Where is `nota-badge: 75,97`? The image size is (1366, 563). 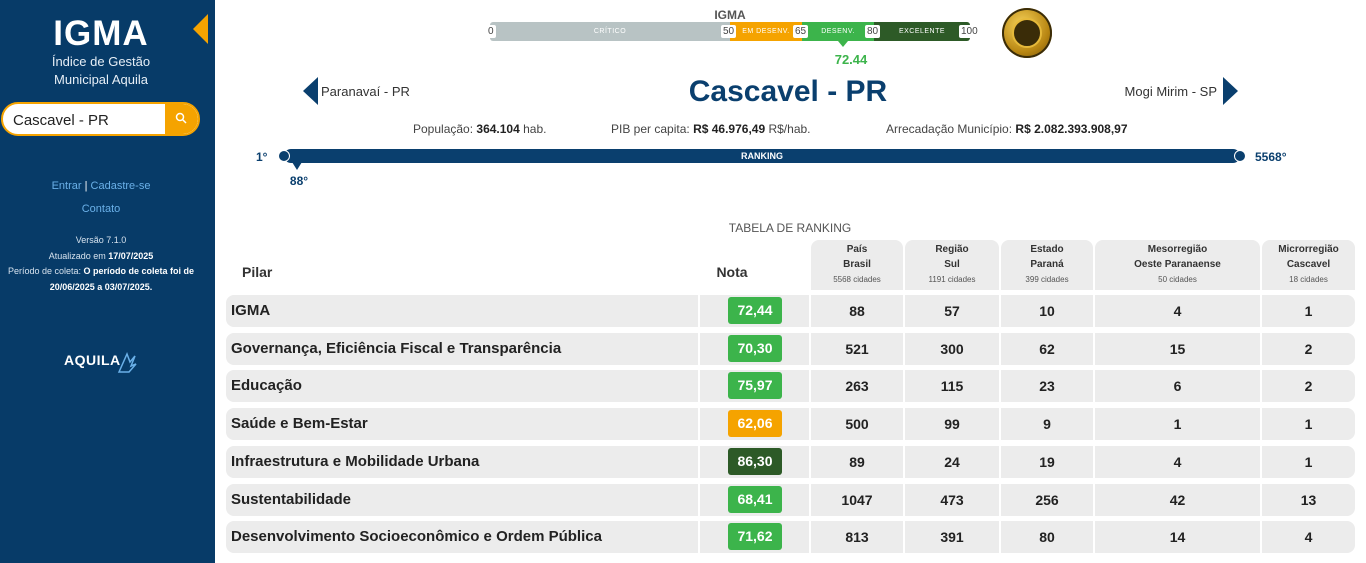
nota-badge: 75,97 is located at coordinates (755, 386).